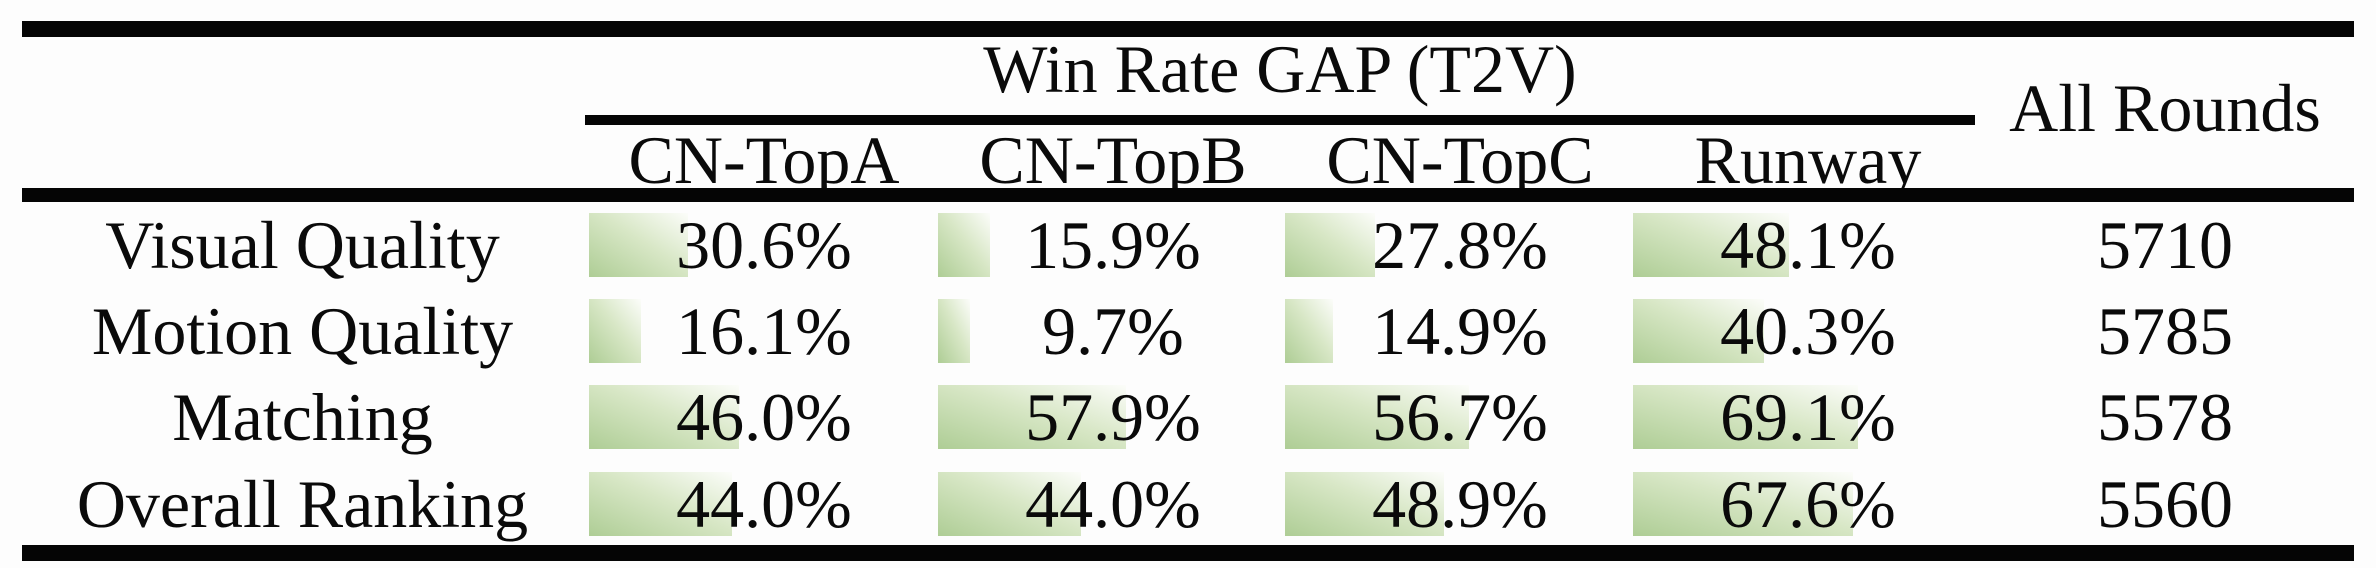 The image size is (2376, 568). I want to click on header-separator-rule, so click(1188, 195).